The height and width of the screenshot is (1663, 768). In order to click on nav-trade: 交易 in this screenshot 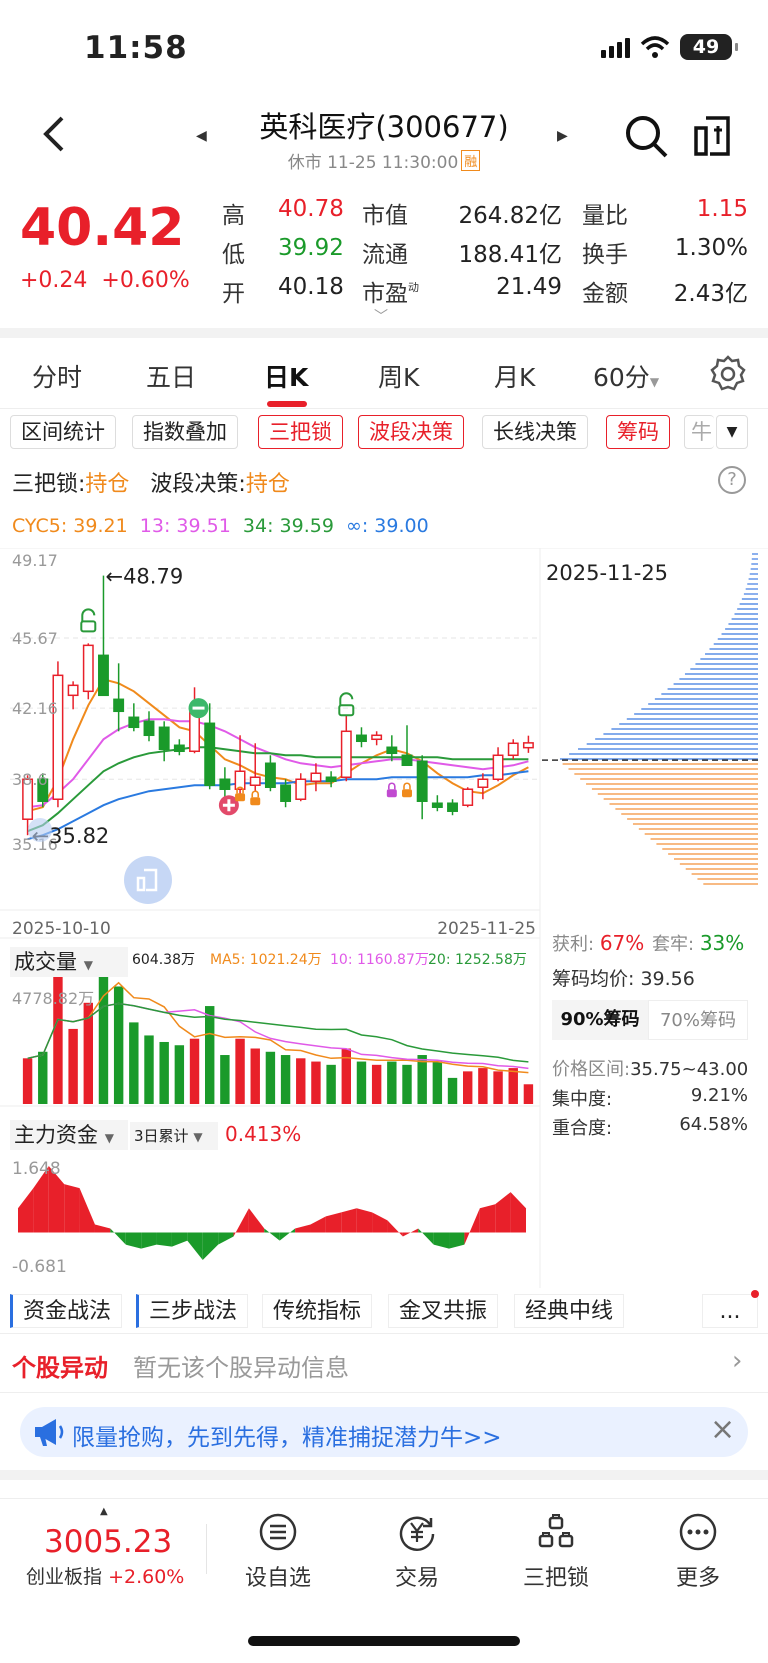, I will do `click(417, 1552)`.